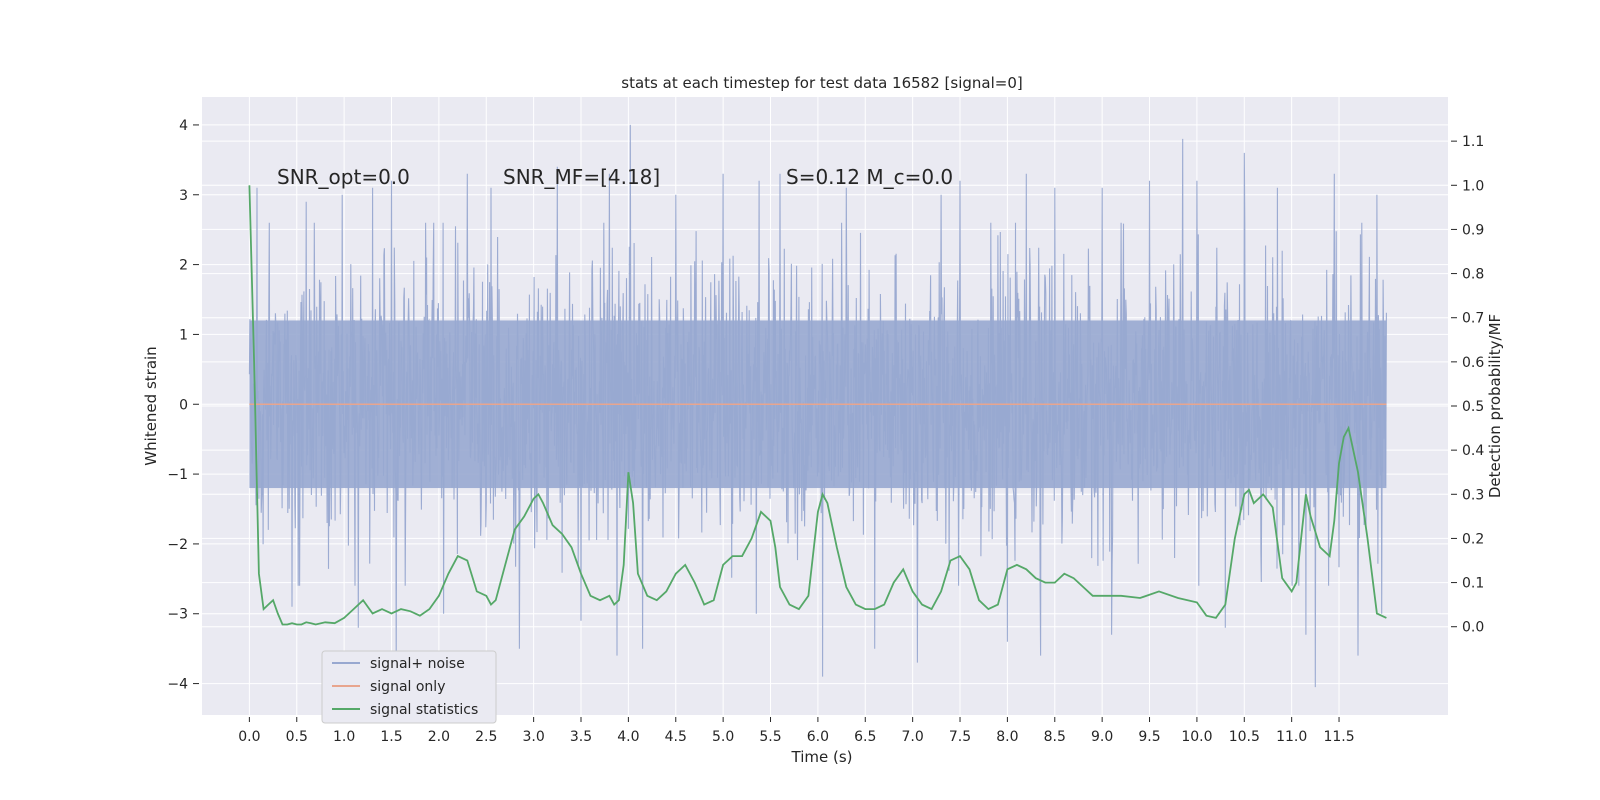 This screenshot has width=1600, height=800. Describe the element at coordinates (1473, 186) in the screenshot. I see `y-right-tick-label: 1.0` at that location.